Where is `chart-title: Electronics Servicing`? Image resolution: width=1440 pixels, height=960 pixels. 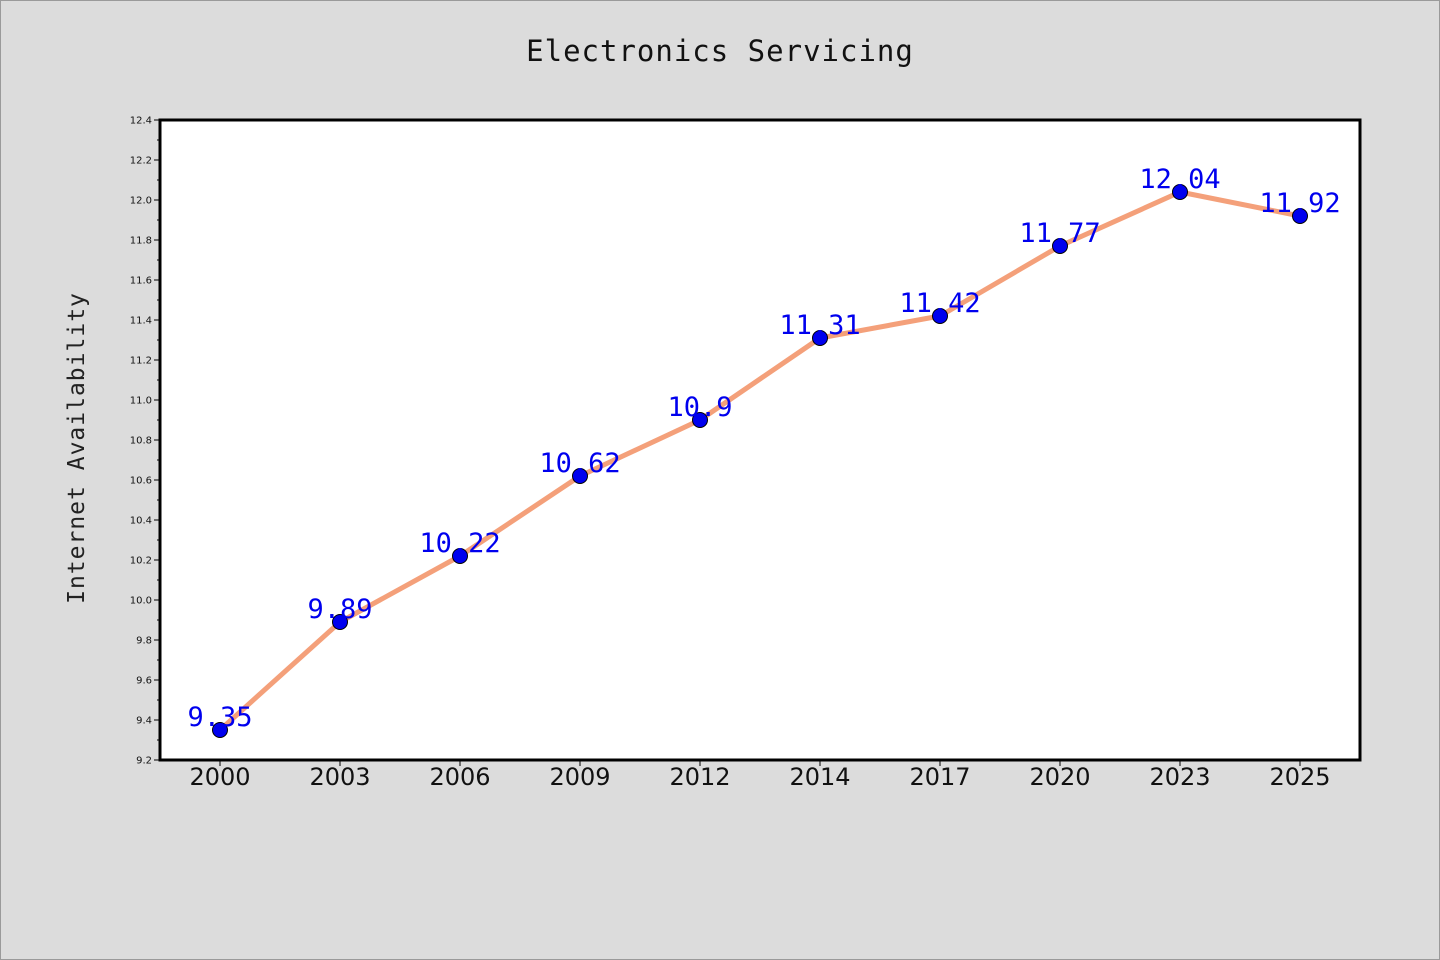 chart-title: Electronics Servicing is located at coordinates (720, 51).